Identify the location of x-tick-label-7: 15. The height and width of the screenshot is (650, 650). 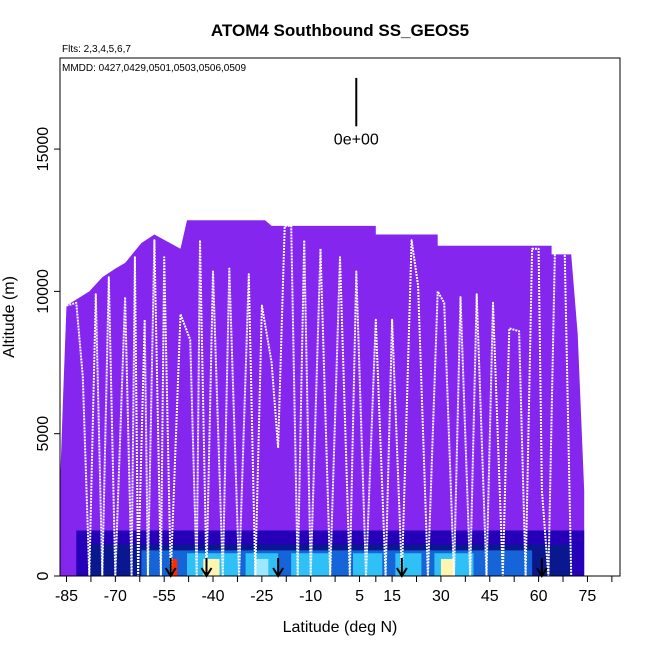
(392, 596).